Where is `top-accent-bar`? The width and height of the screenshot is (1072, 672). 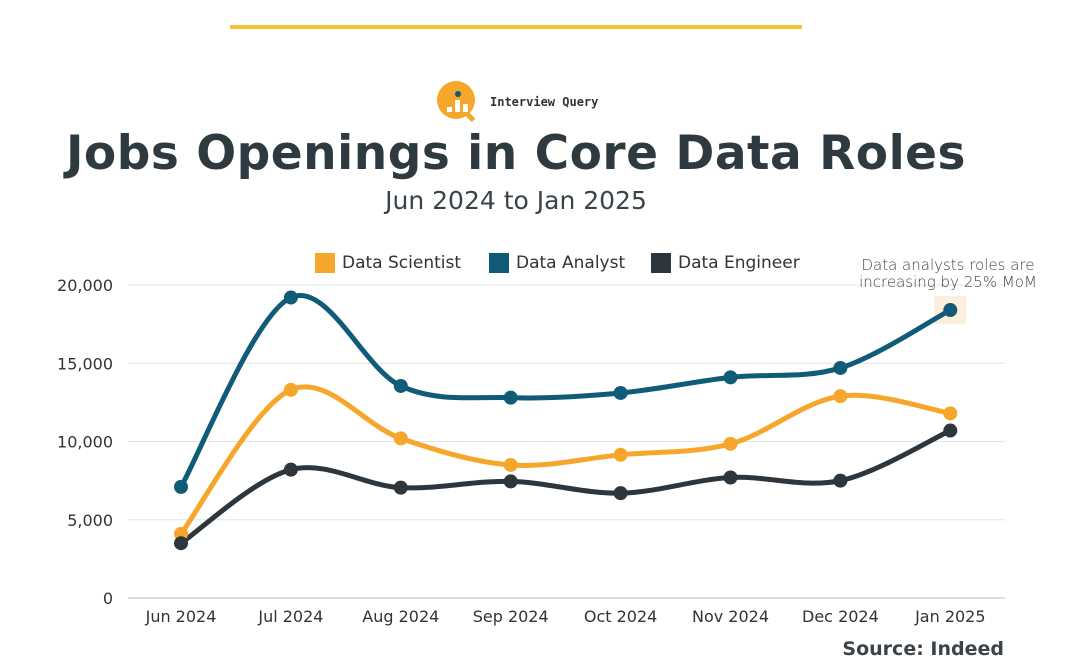 top-accent-bar is located at coordinates (516, 27).